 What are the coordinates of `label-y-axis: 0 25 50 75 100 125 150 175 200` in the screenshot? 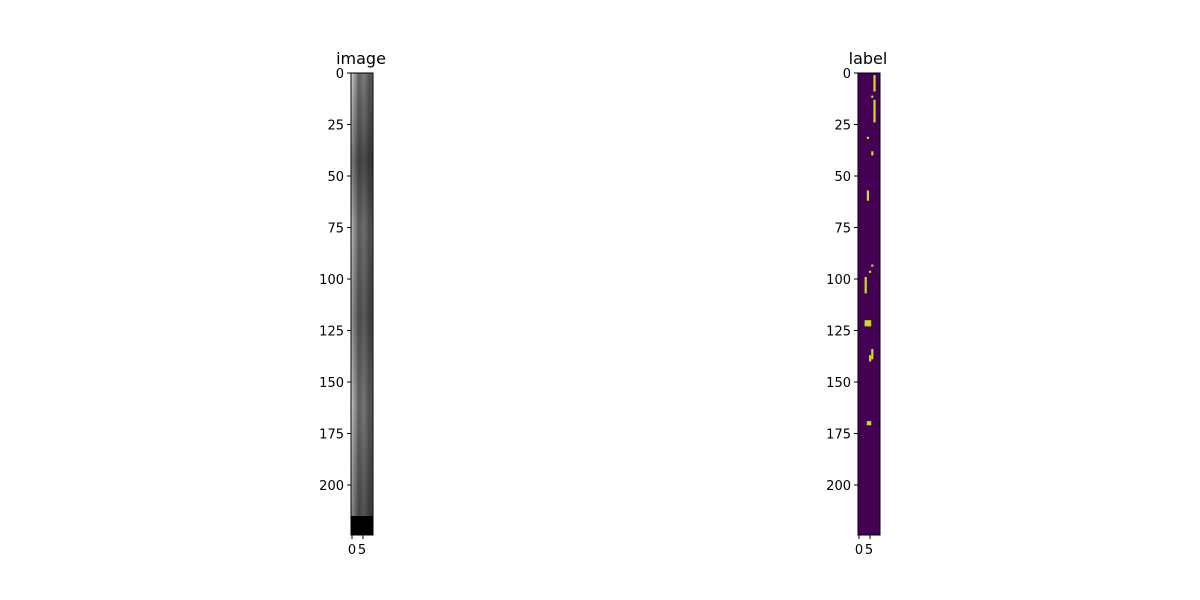 It's located at (842, 280).